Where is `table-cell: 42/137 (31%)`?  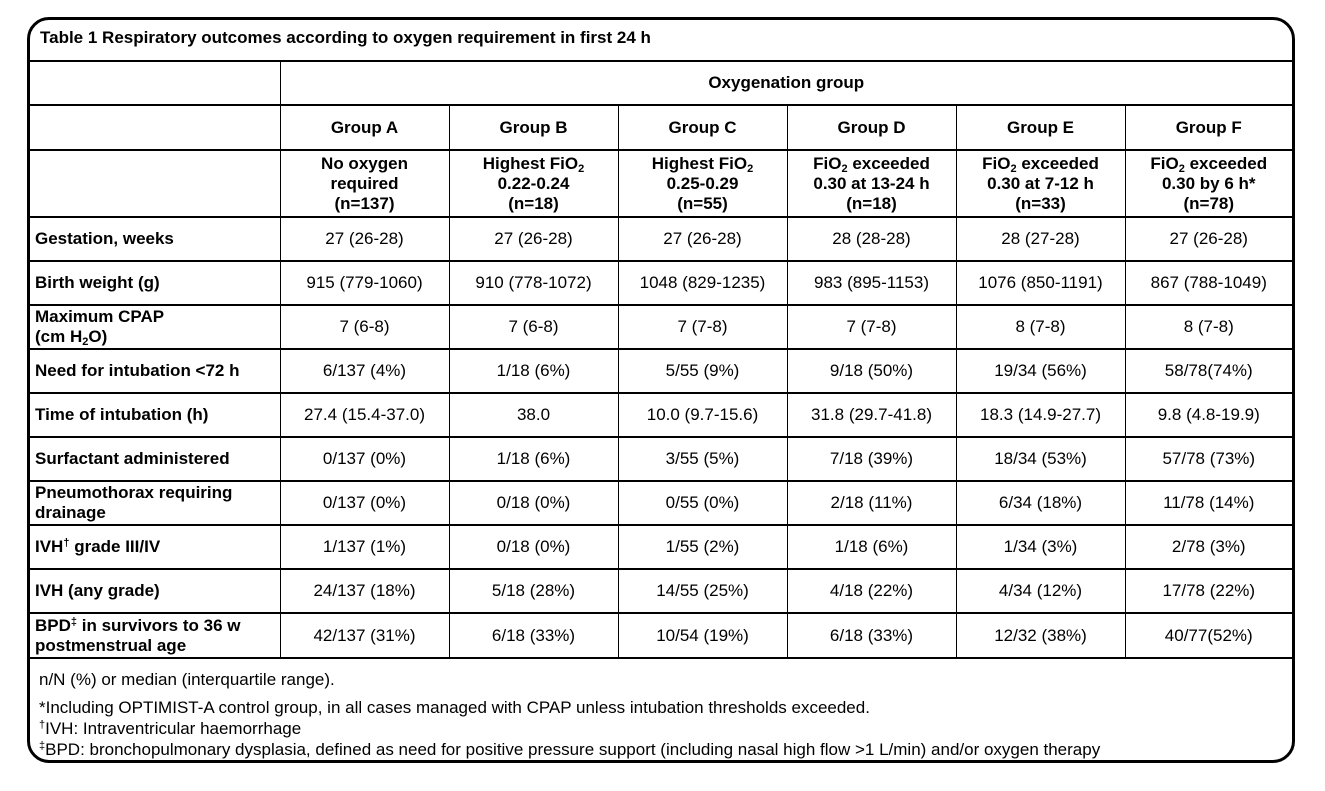 table-cell: 42/137 (31%) is located at coordinates (365, 636).